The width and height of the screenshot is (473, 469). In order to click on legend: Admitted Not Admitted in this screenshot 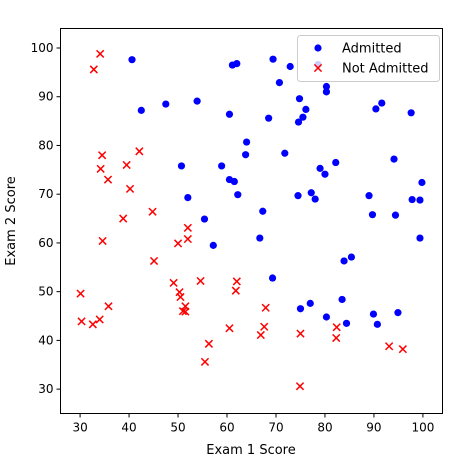, I will do `click(368, 58)`.